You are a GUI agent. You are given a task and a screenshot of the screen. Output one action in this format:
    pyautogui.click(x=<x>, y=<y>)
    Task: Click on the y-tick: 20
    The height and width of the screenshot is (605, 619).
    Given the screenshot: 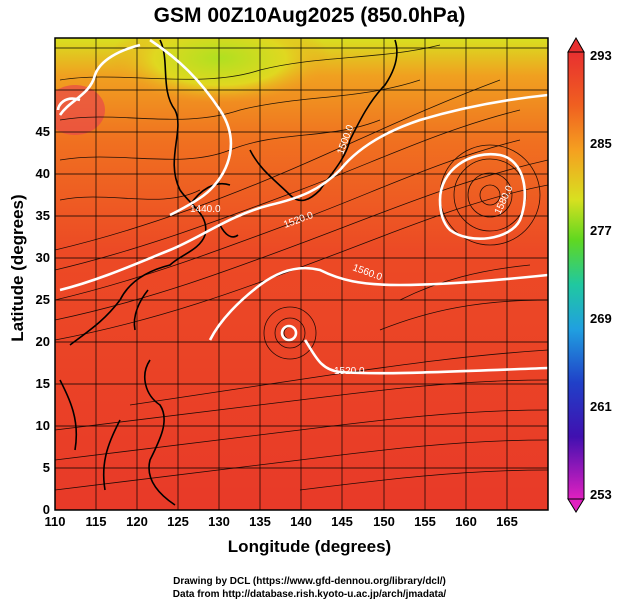 What is the action you would take?
    pyautogui.click(x=43, y=341)
    